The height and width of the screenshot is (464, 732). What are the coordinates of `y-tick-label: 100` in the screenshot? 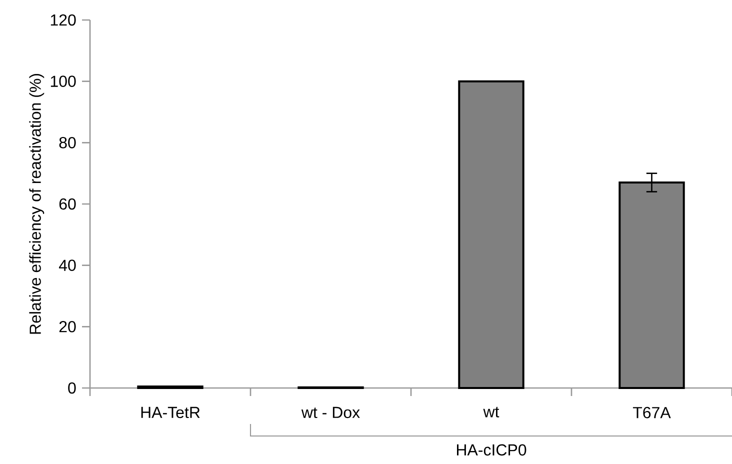 It's located at (63, 81).